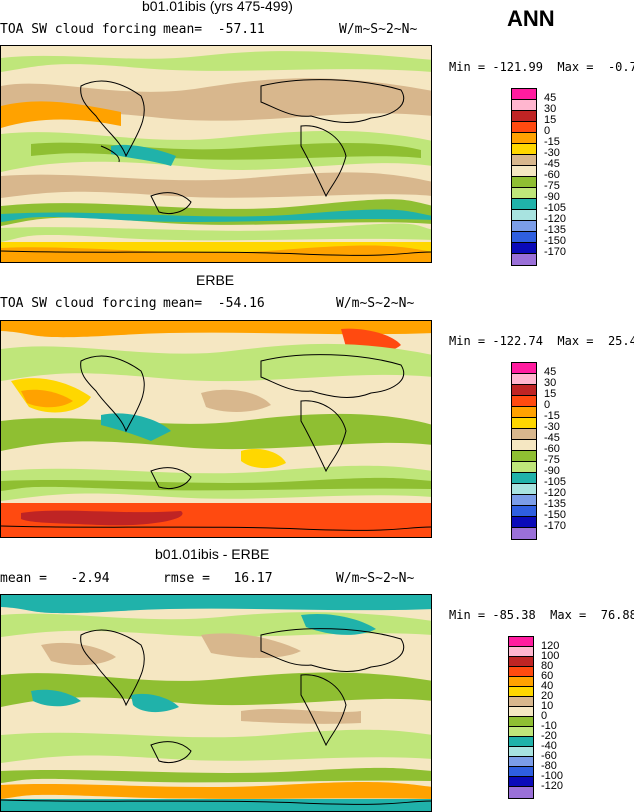 The height and width of the screenshot is (812, 634). What do you see at coordinates (215, 280) in the screenshot?
I see `panel-2-title: ERBE` at bounding box center [215, 280].